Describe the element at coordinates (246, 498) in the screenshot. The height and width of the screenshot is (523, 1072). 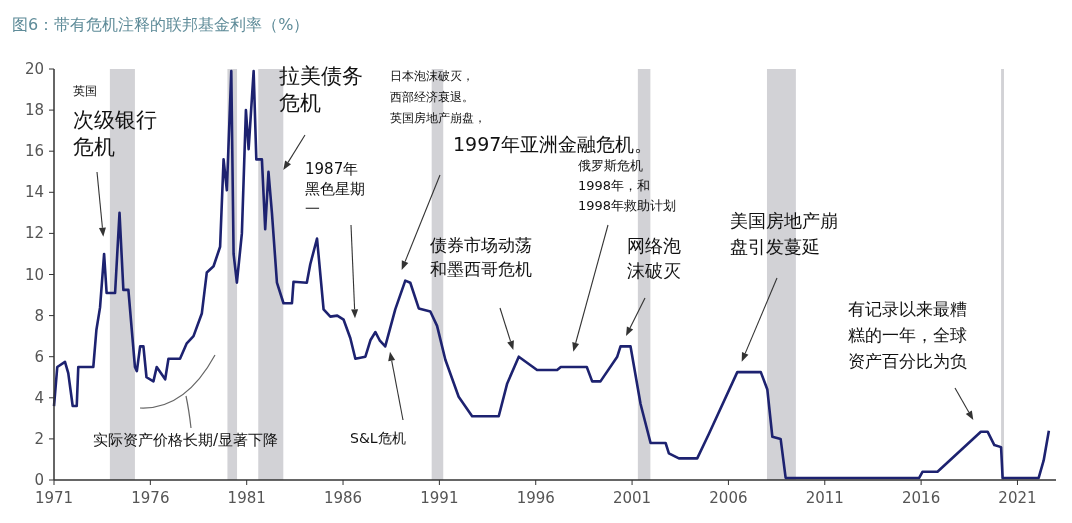
I see `x-tick-label: 1981` at that location.